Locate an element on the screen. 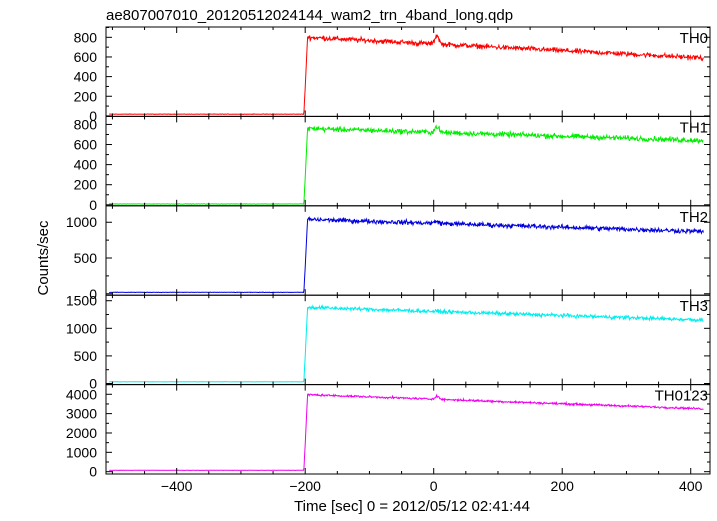 The image size is (717, 521). panel-label-th0123: TH0123 is located at coordinates (681, 396).